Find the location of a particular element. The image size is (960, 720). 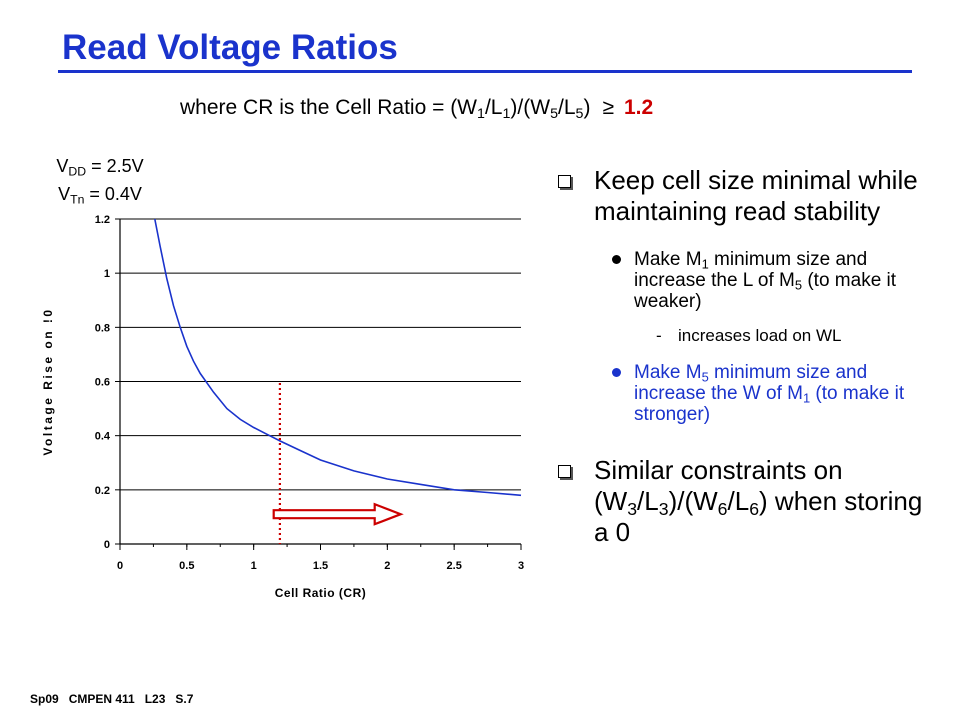

greater-equal-symbol: ≥ is located at coordinates (608, 107).